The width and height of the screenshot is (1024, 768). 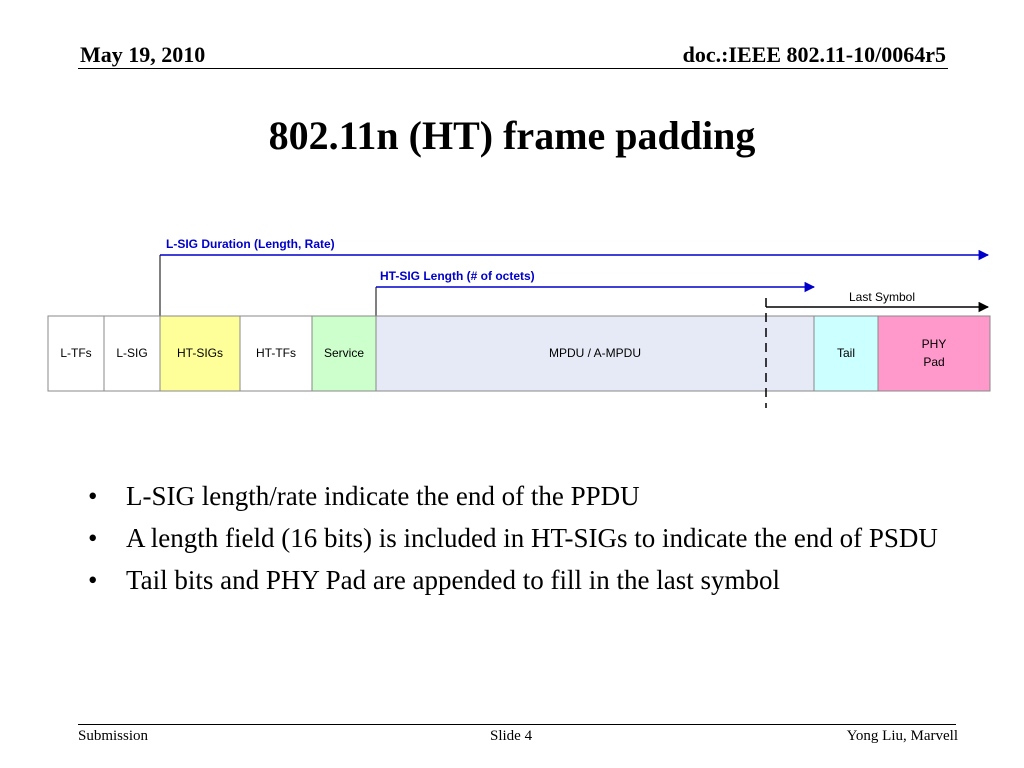 What do you see at coordinates (250, 244) in the screenshot?
I see `lsig-duration-label: L-SIG Duration (Length, Rate)` at bounding box center [250, 244].